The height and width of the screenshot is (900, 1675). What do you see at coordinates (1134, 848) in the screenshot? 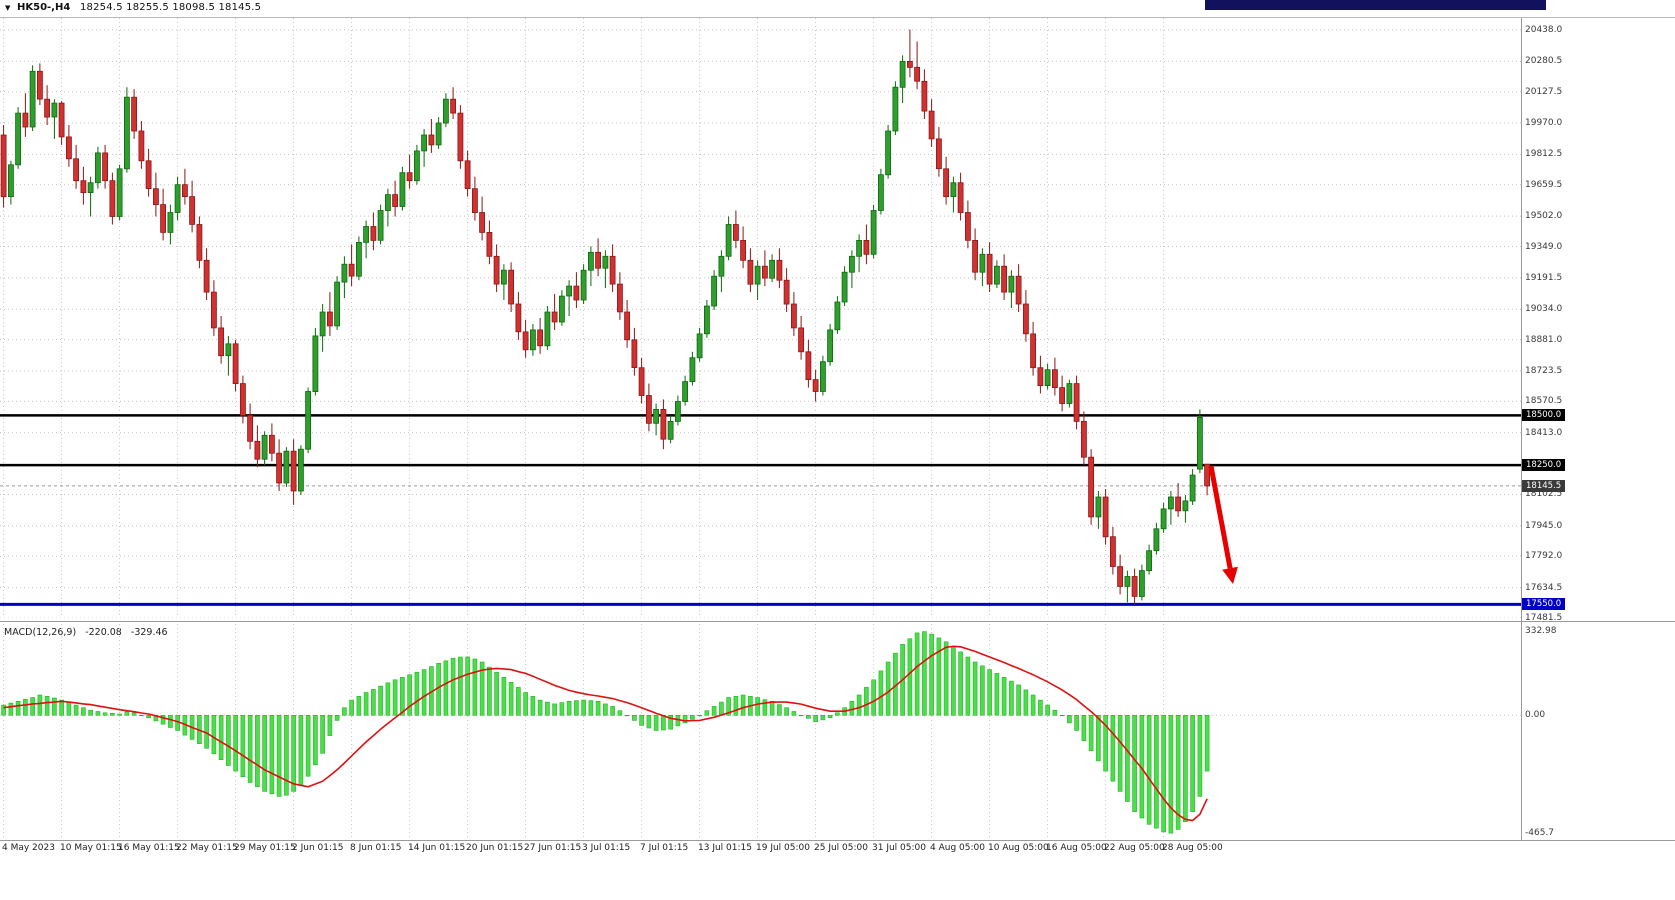
I see `time-label: 22 Aug 05:00` at bounding box center [1134, 848].